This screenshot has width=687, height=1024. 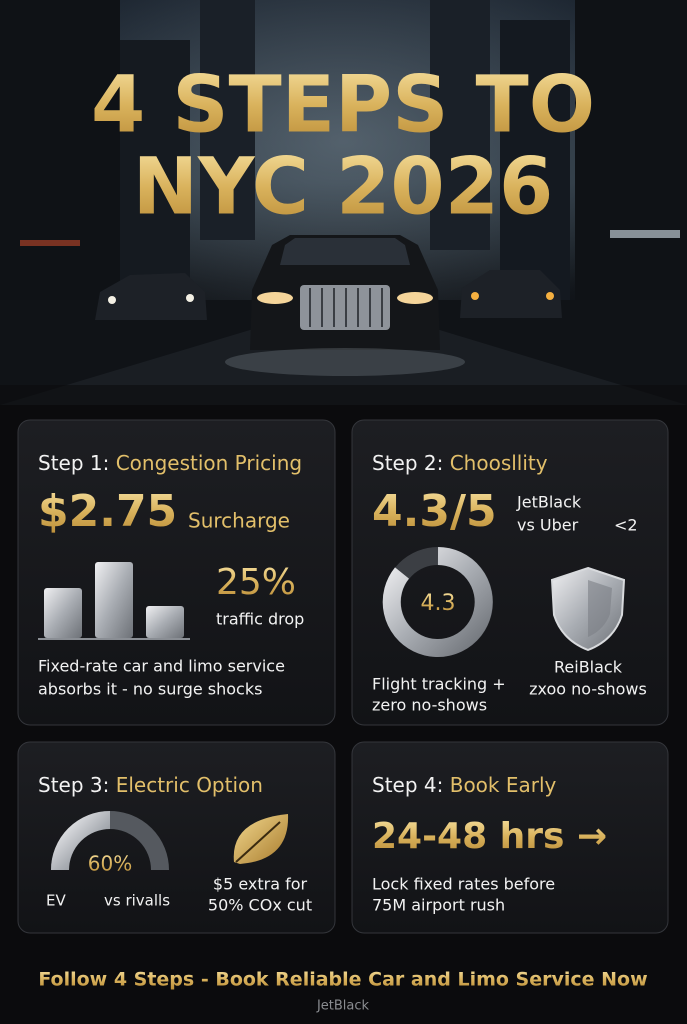 I want to click on body-text: Flight tracking +, so click(x=439, y=684).